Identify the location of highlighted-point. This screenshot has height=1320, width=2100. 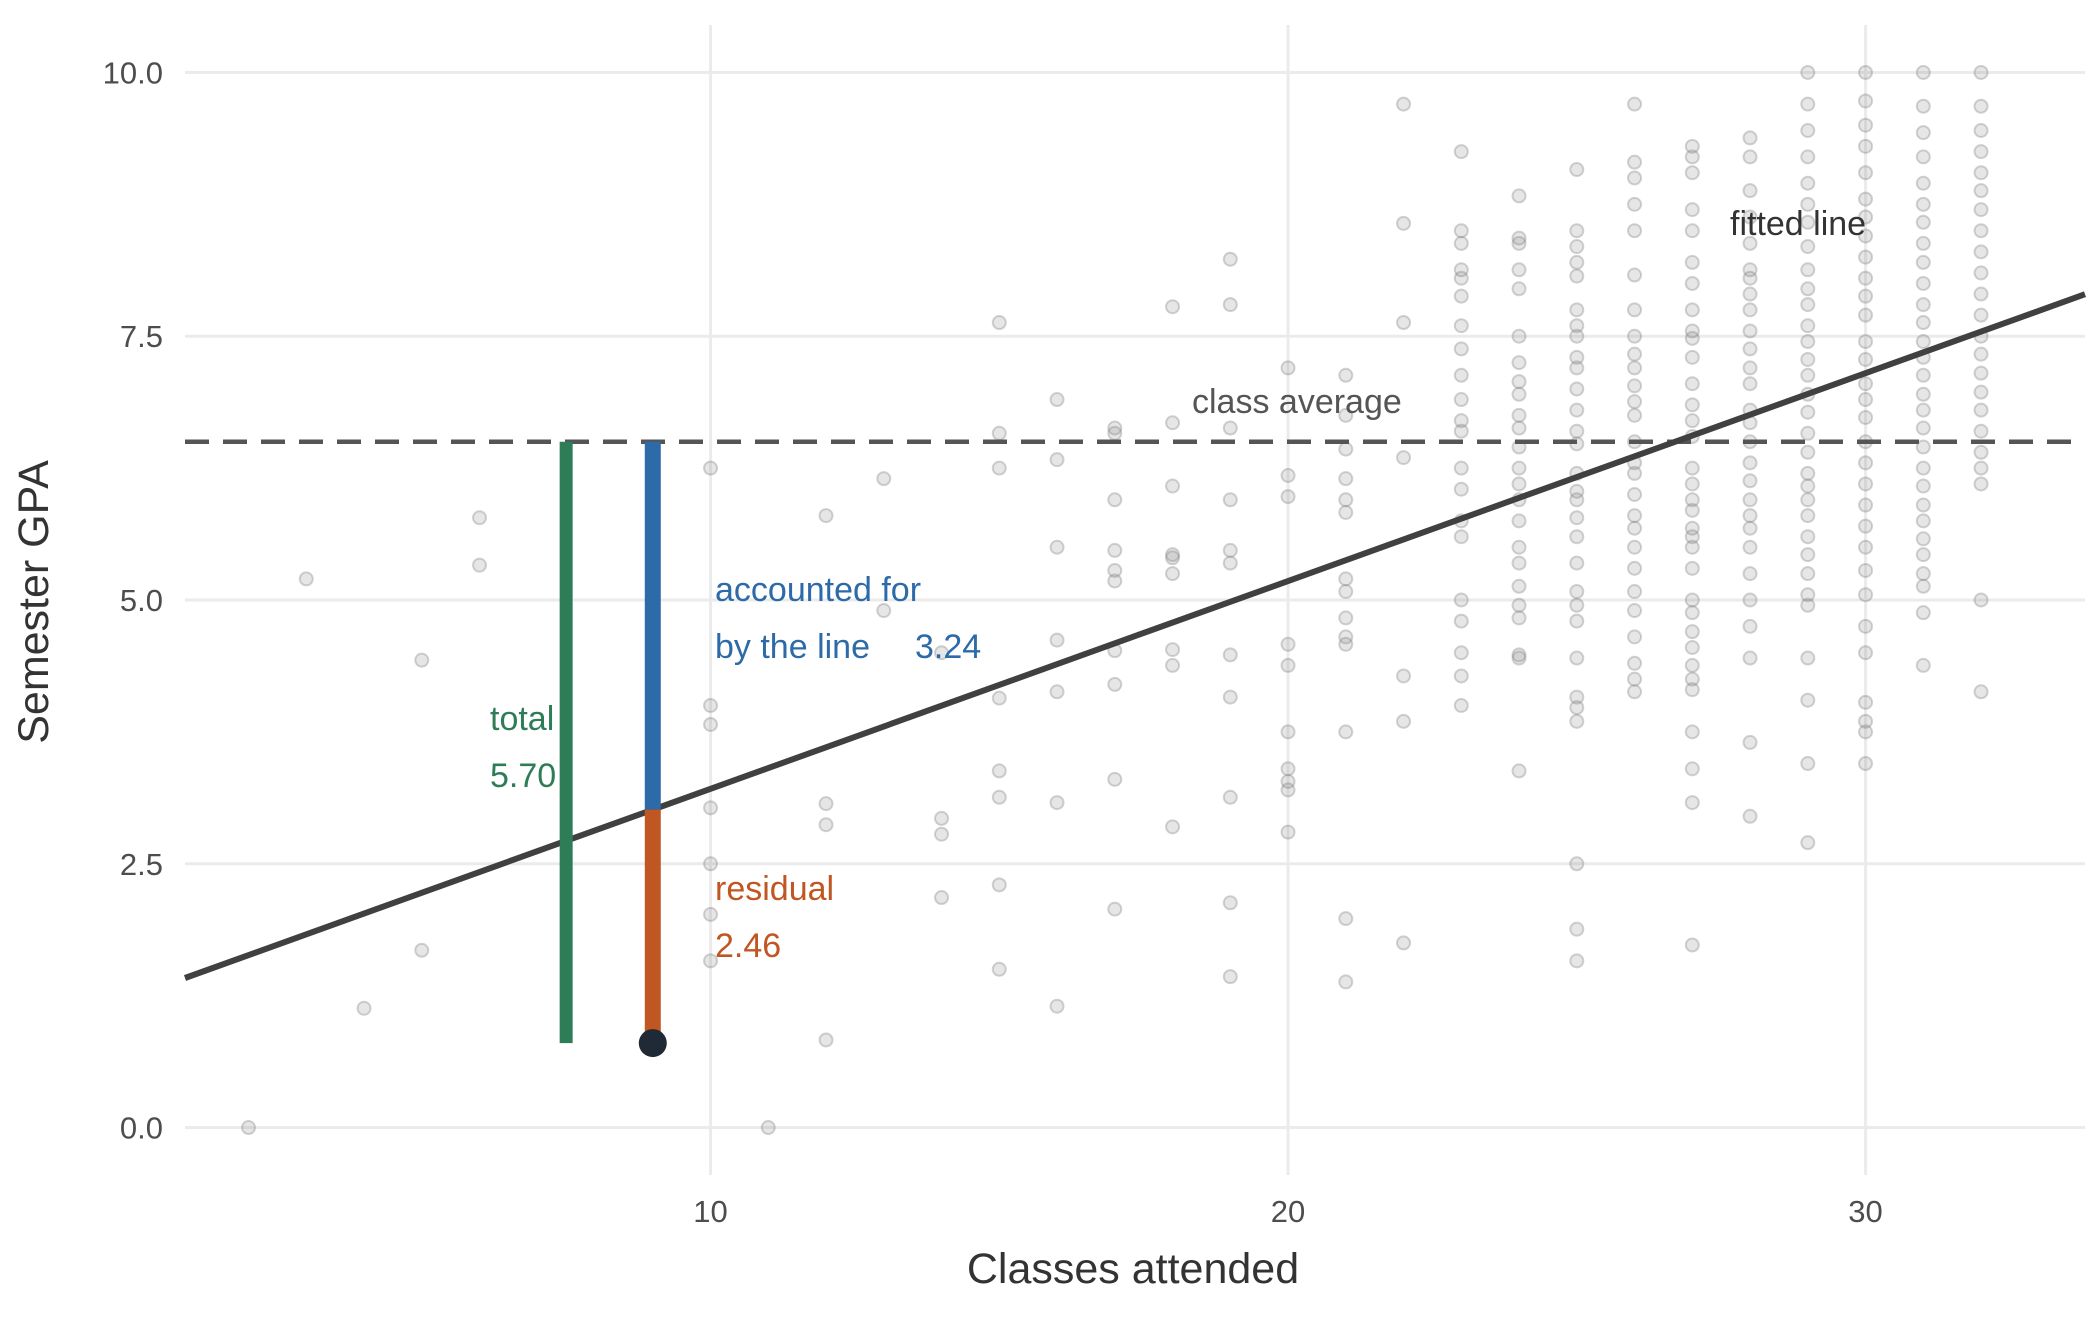
(652, 1043).